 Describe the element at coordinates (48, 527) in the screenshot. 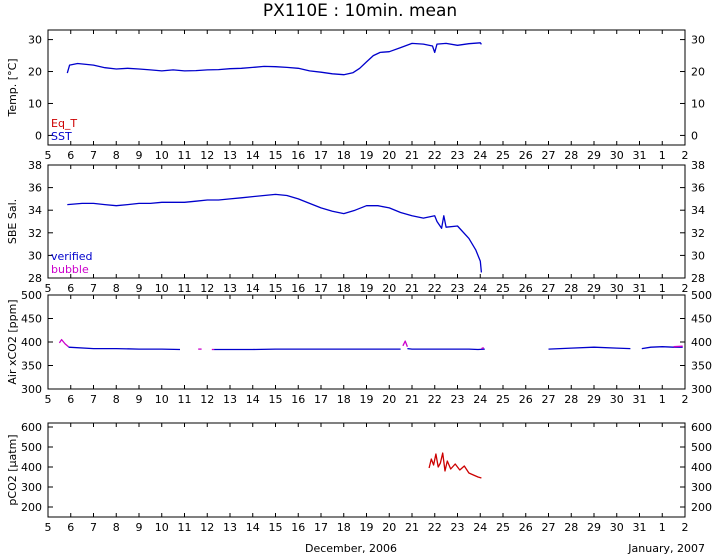

I see `x-tick-label: 5` at that location.